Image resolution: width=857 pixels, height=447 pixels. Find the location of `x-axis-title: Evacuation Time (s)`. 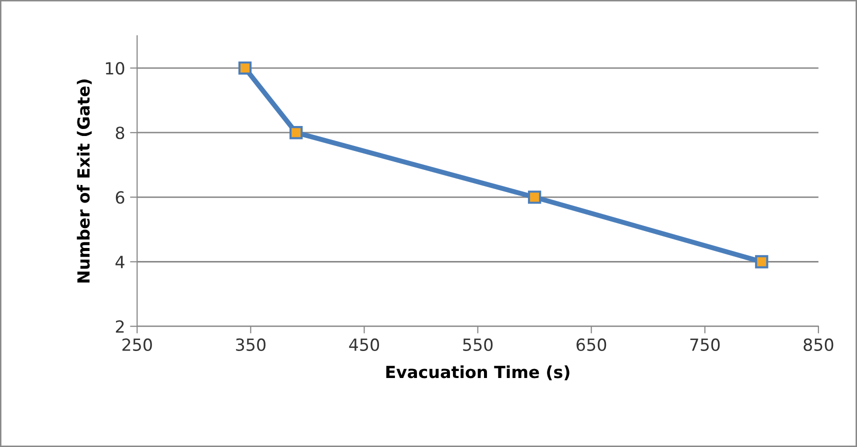

x-axis-title: Evacuation Time (s) is located at coordinates (478, 372).